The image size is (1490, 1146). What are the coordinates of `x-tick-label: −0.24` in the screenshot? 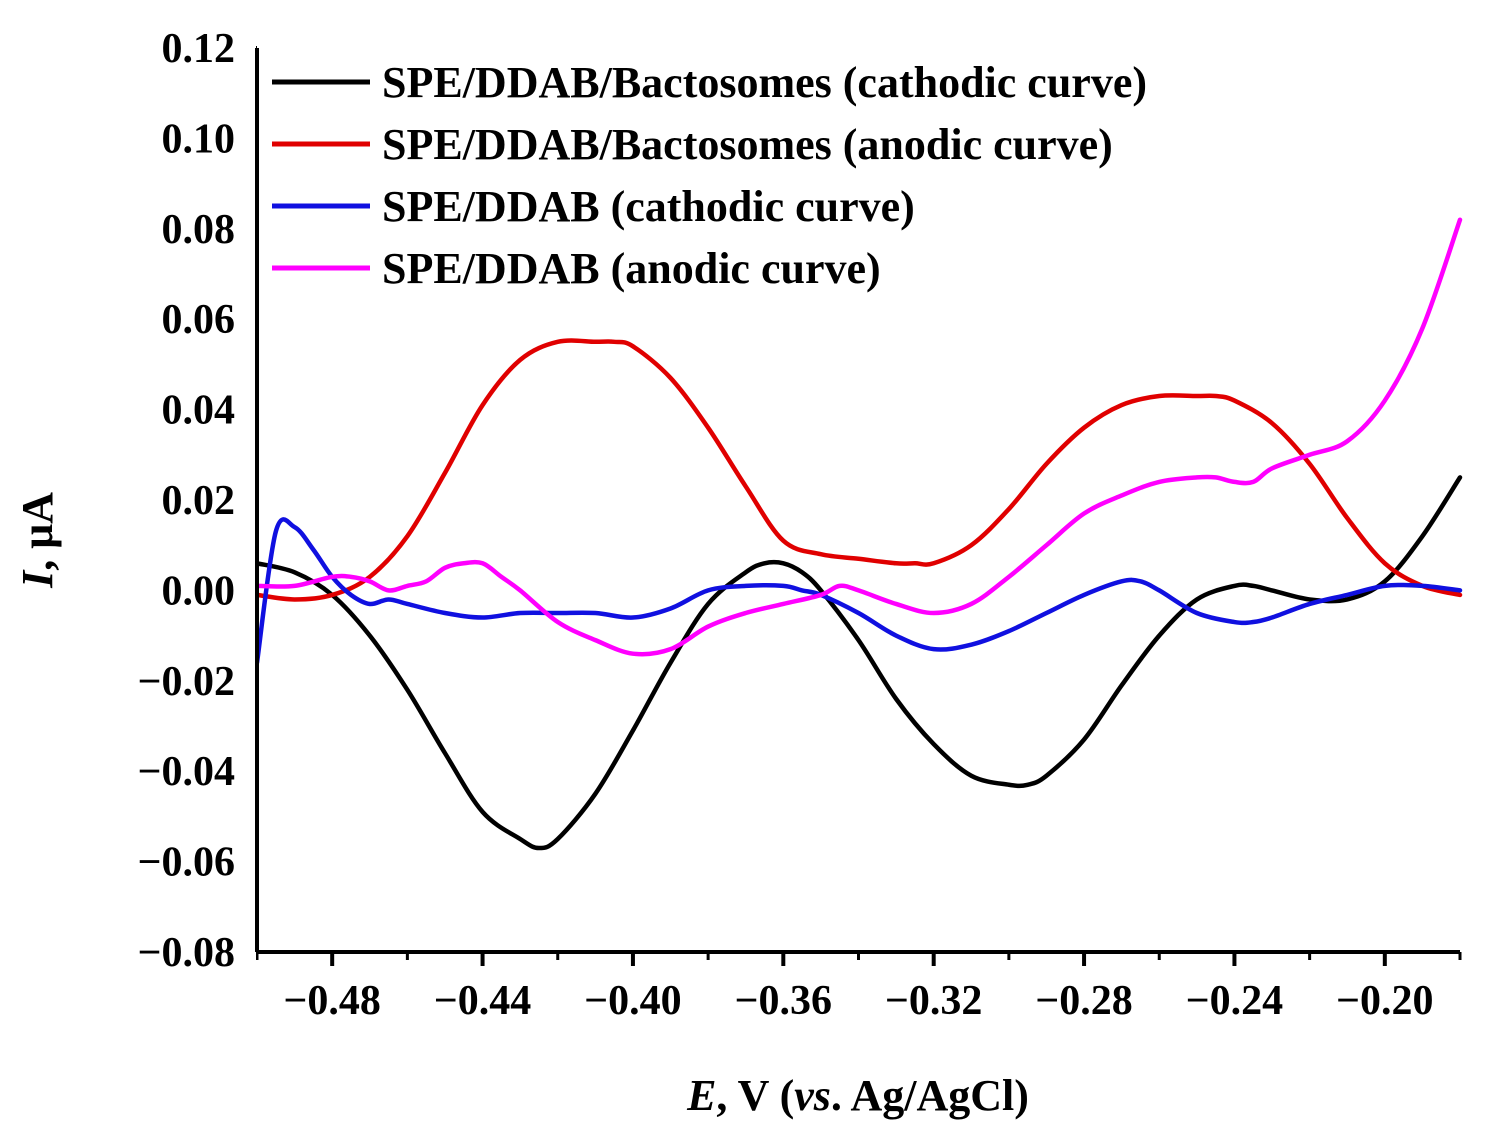 It's located at (1234, 1001).